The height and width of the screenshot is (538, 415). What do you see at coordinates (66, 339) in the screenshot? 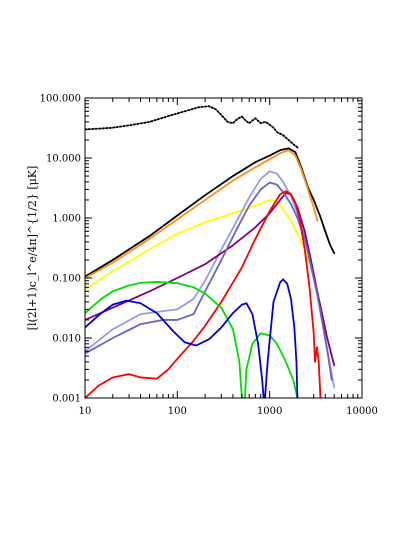
I see `y-tick-label: 0.010` at bounding box center [66, 339].